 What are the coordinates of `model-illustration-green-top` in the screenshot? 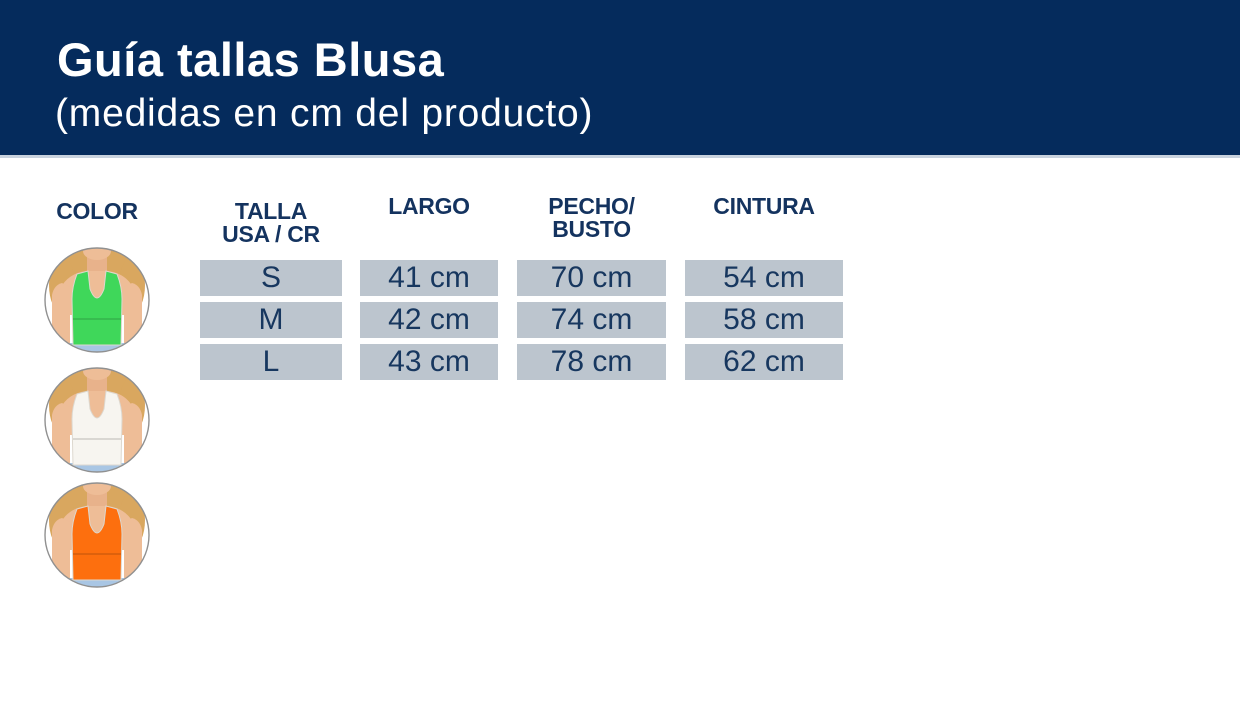 It's located at (97, 300).